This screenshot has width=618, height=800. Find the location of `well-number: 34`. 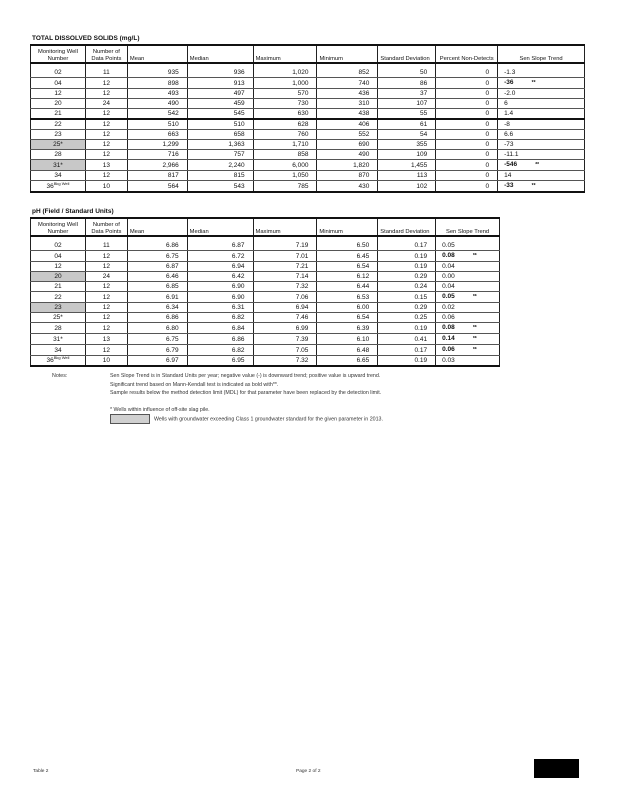

well-number: 34 is located at coordinates (58, 175).